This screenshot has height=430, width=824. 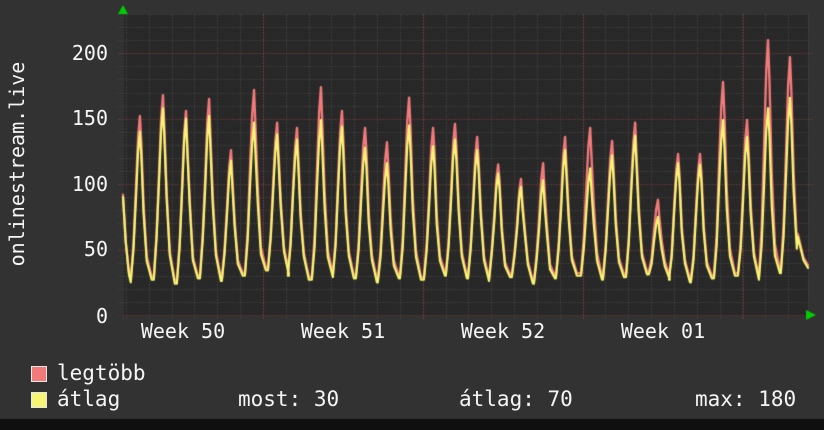 I want to click on stat-atlag-label: átlag:, so click(x=497, y=399).